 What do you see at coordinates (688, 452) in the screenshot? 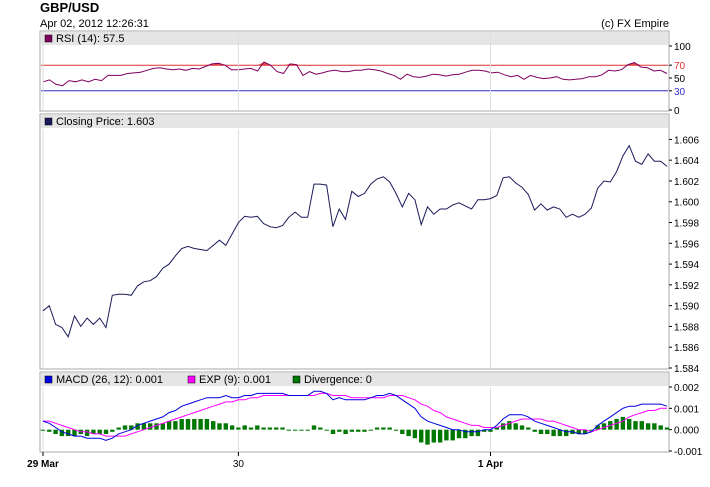
I see `macd-tick-label: -0.001` at bounding box center [688, 452].